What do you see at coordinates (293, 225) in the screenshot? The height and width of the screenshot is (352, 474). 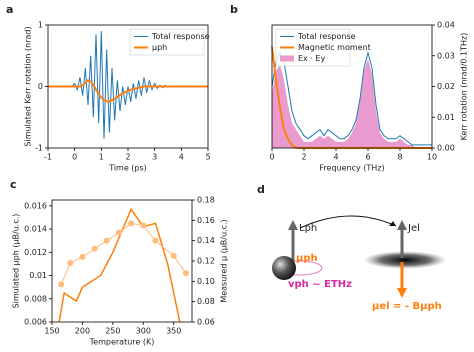 I see `l-arrowhead` at bounding box center [293, 225].